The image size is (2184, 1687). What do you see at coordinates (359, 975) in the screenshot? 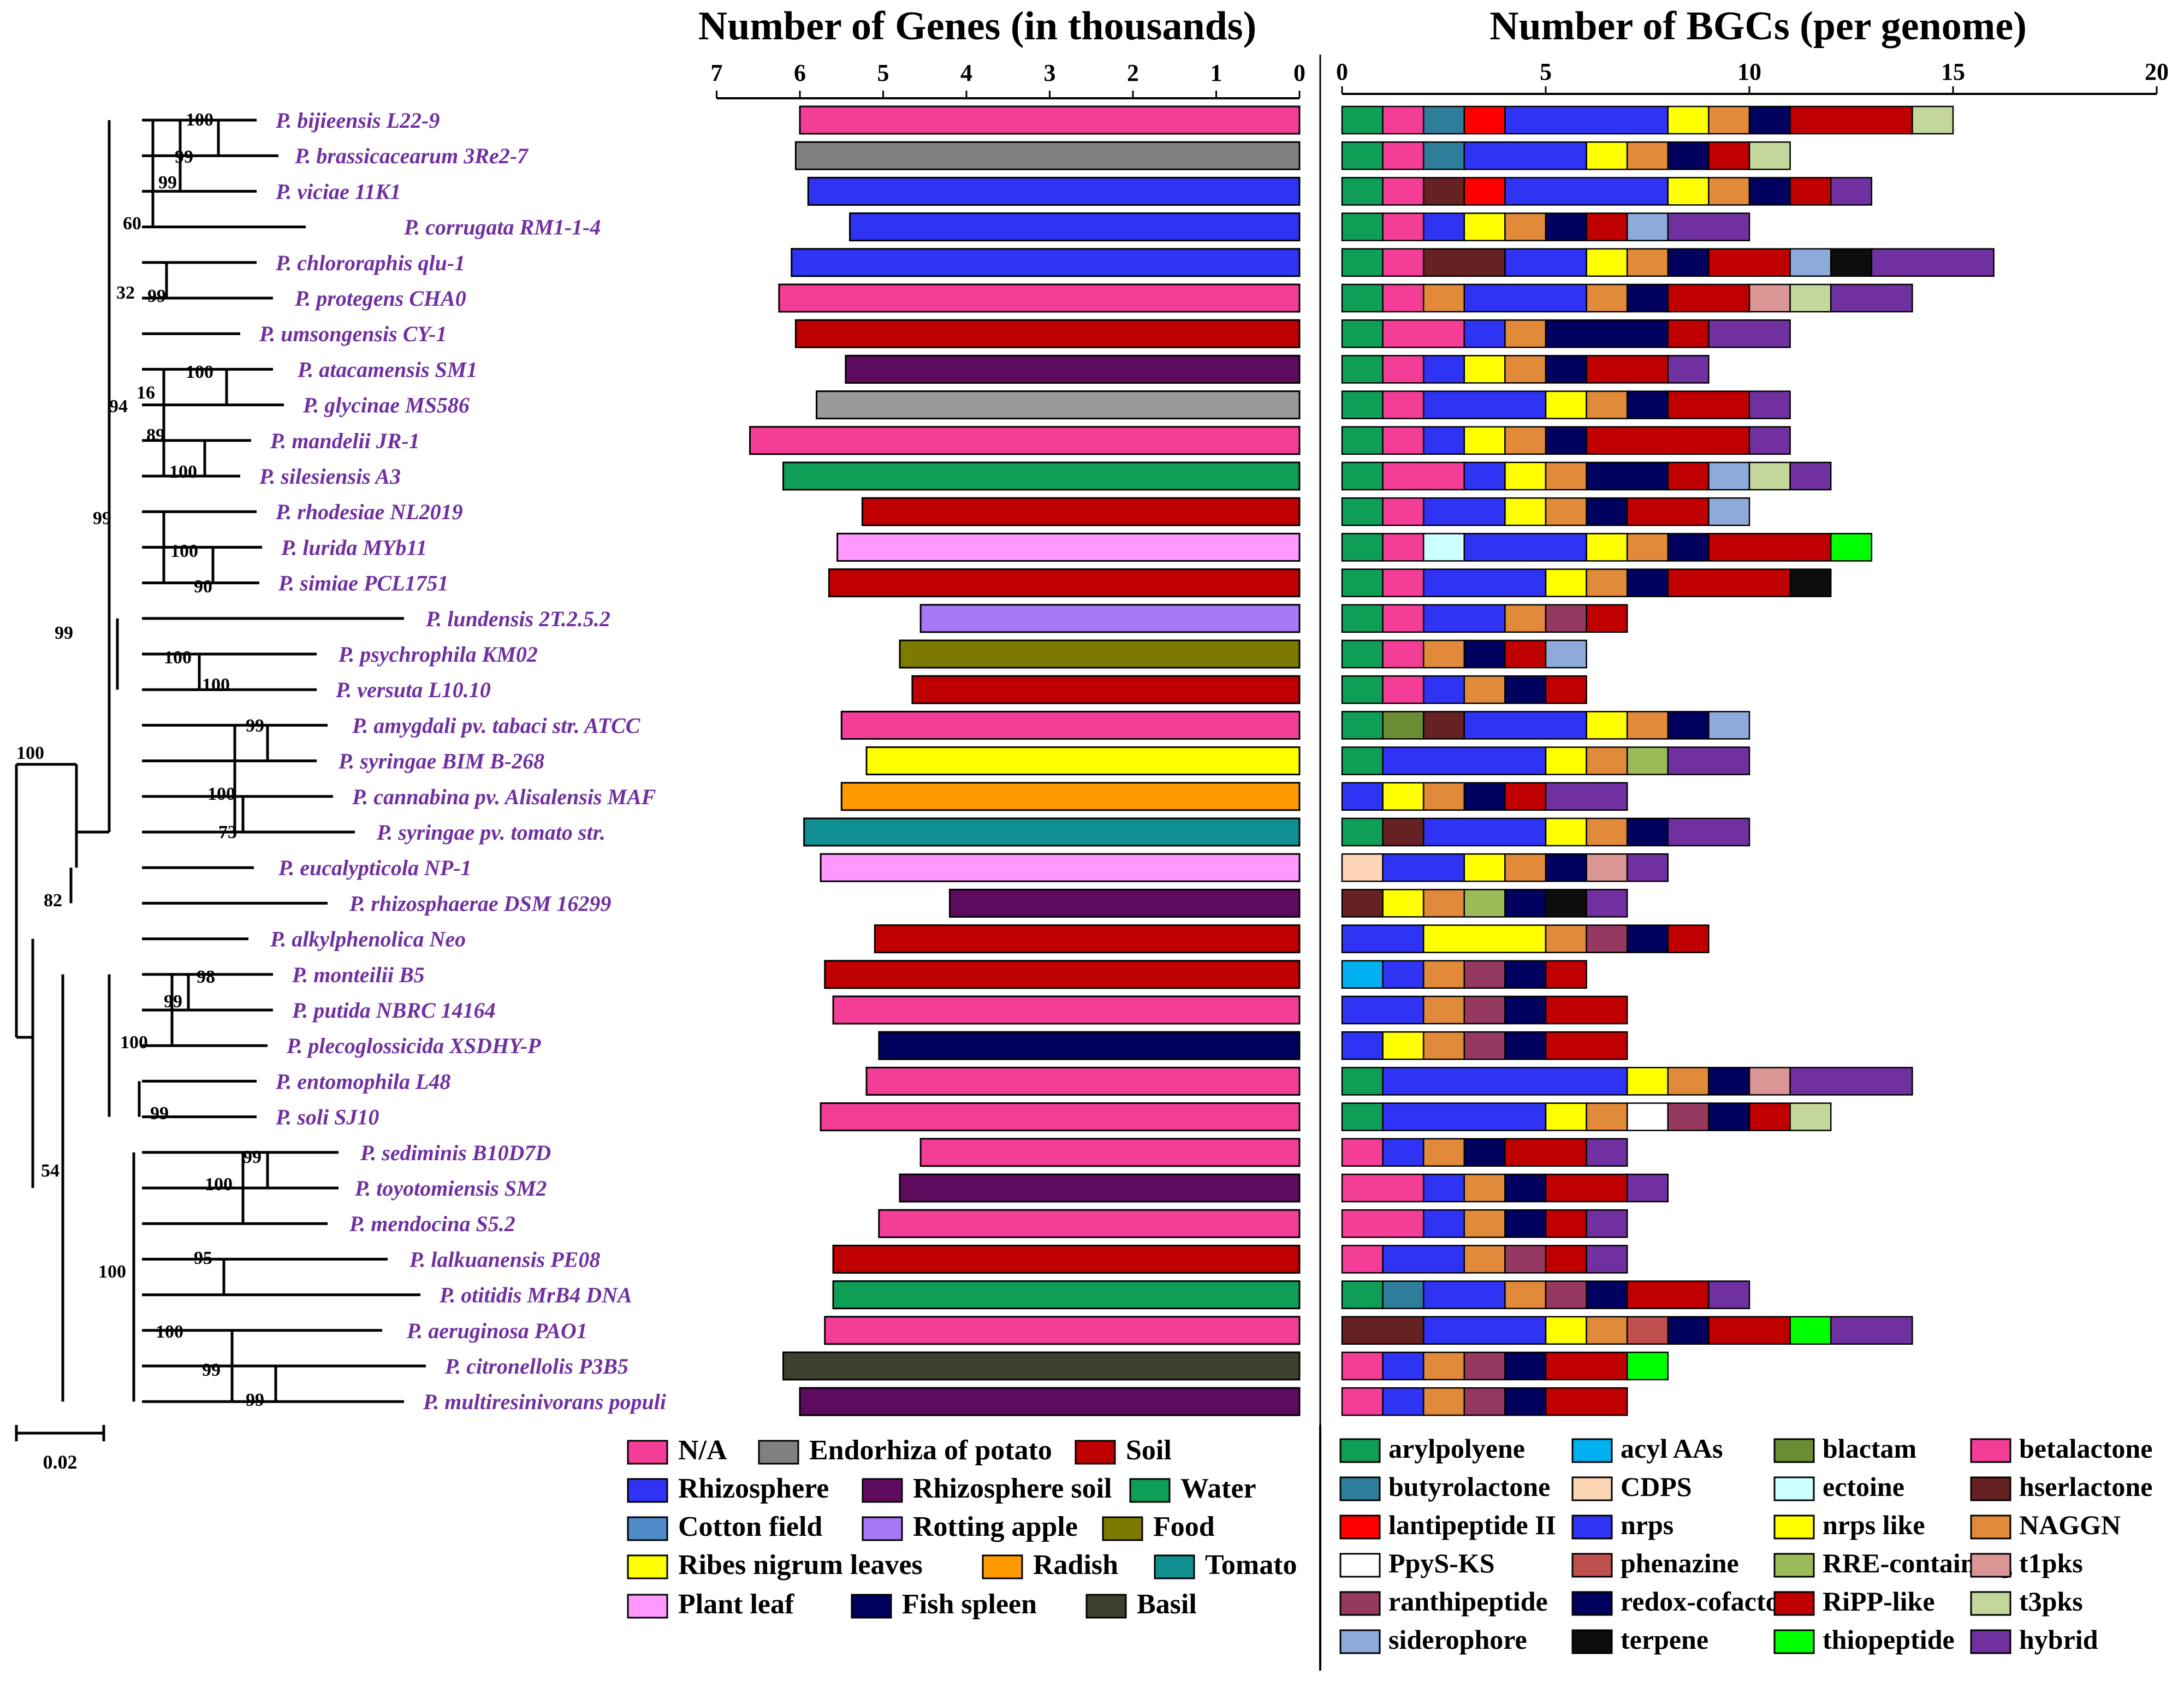
I see `species-label: P. monteilii B5` at bounding box center [359, 975].